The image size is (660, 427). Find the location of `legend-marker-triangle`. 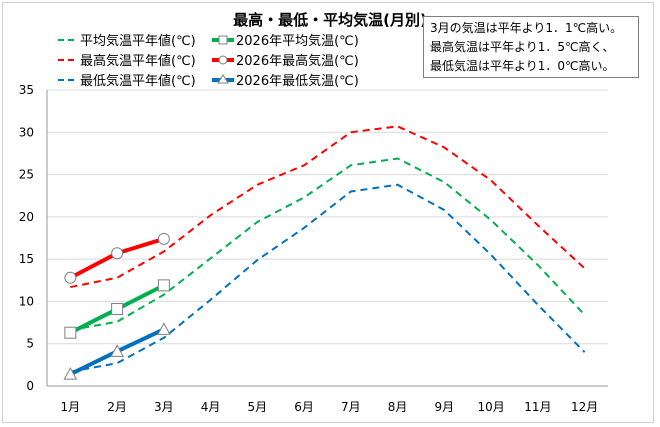

legend-marker-triangle is located at coordinates (223, 79).